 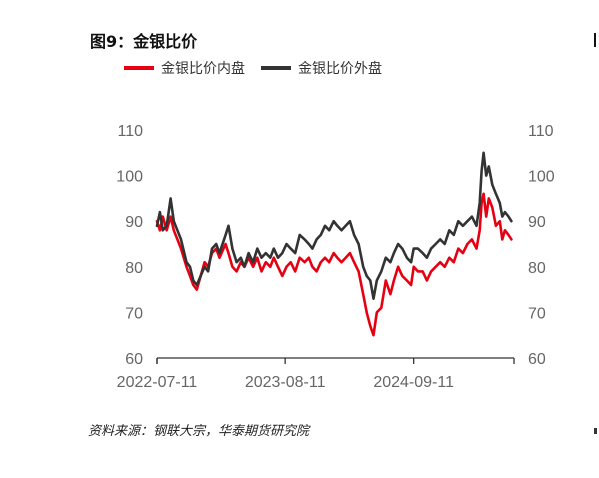 What do you see at coordinates (134, 313) in the screenshot?
I see `y-tick-label-left: 70` at bounding box center [134, 313].